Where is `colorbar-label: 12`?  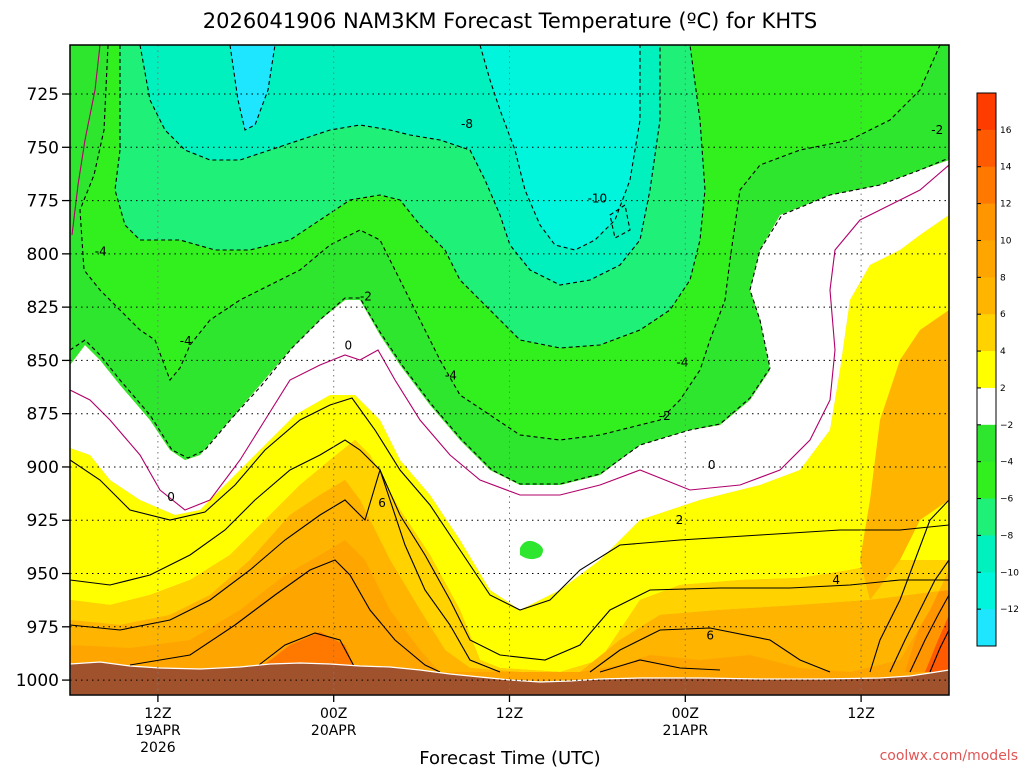 colorbar-label: 12 is located at coordinates (1005, 205).